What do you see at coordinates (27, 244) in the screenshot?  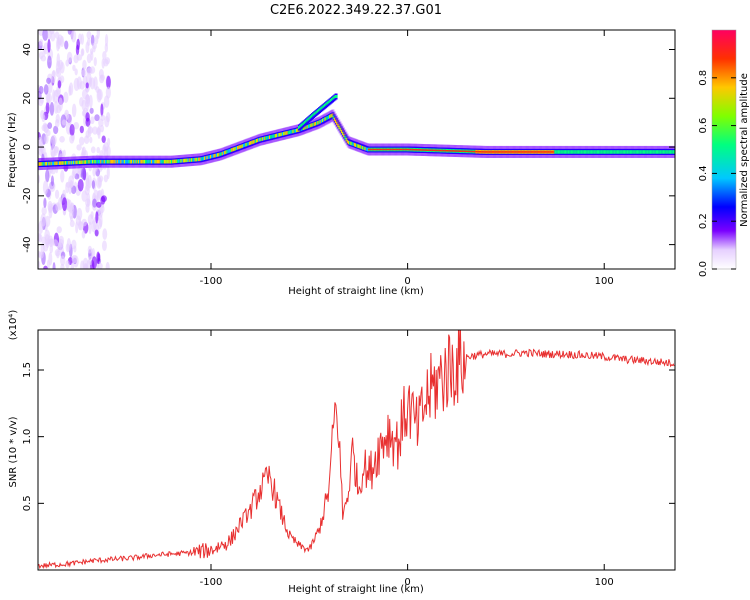 I see `y-tick-label: -40` at bounding box center [27, 244].